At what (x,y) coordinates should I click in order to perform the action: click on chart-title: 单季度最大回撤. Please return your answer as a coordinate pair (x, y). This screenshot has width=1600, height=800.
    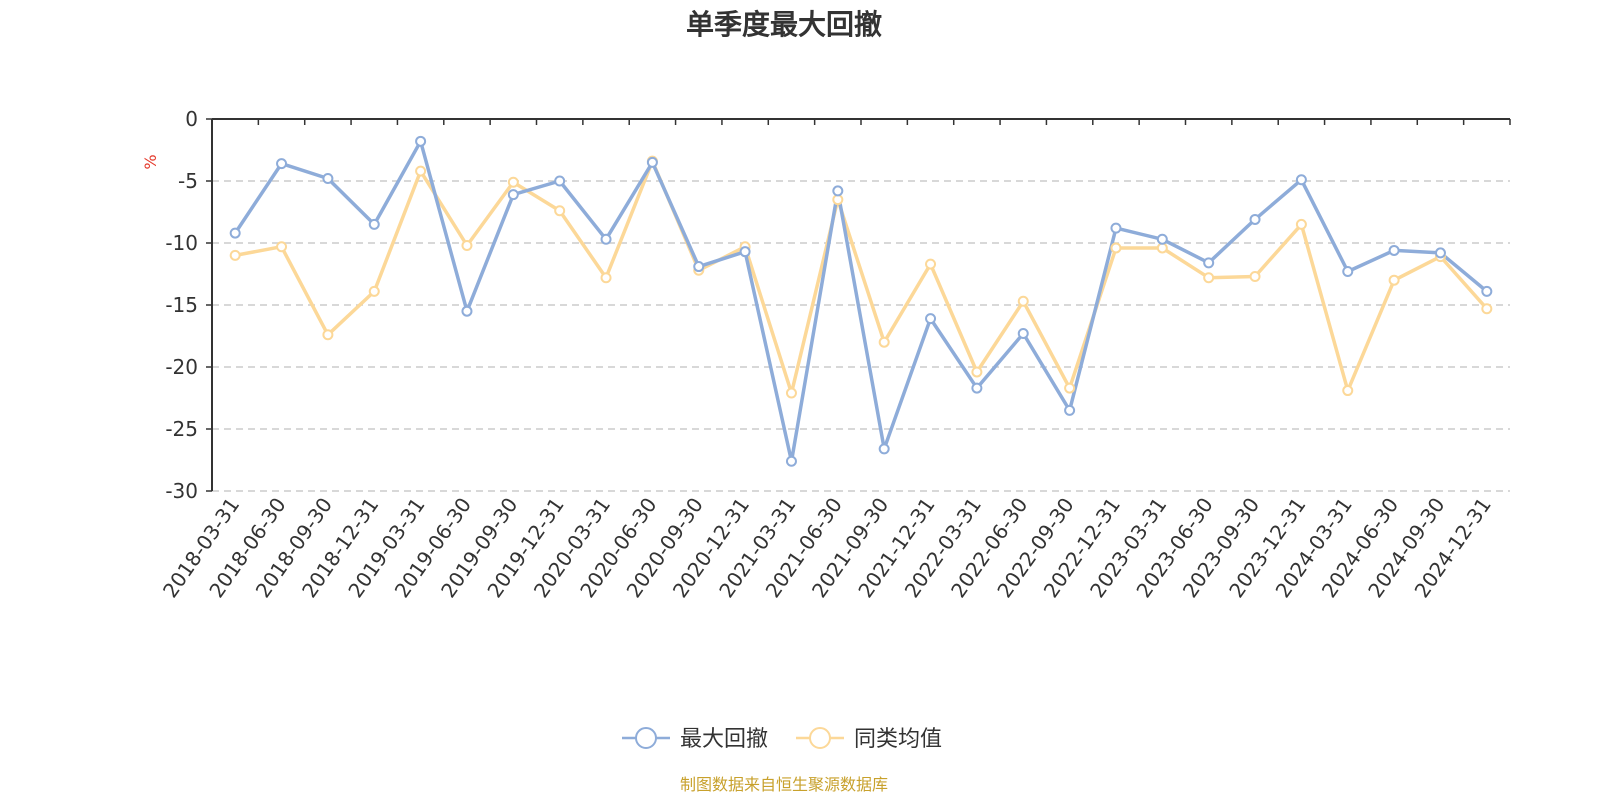
    Looking at the image, I should click on (784, 24).